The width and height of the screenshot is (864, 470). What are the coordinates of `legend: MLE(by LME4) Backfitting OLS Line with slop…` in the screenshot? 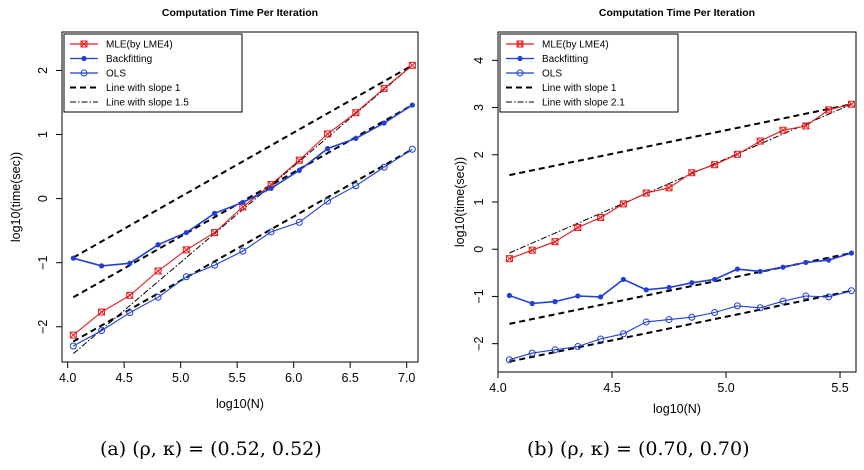 It's located at (153, 73).